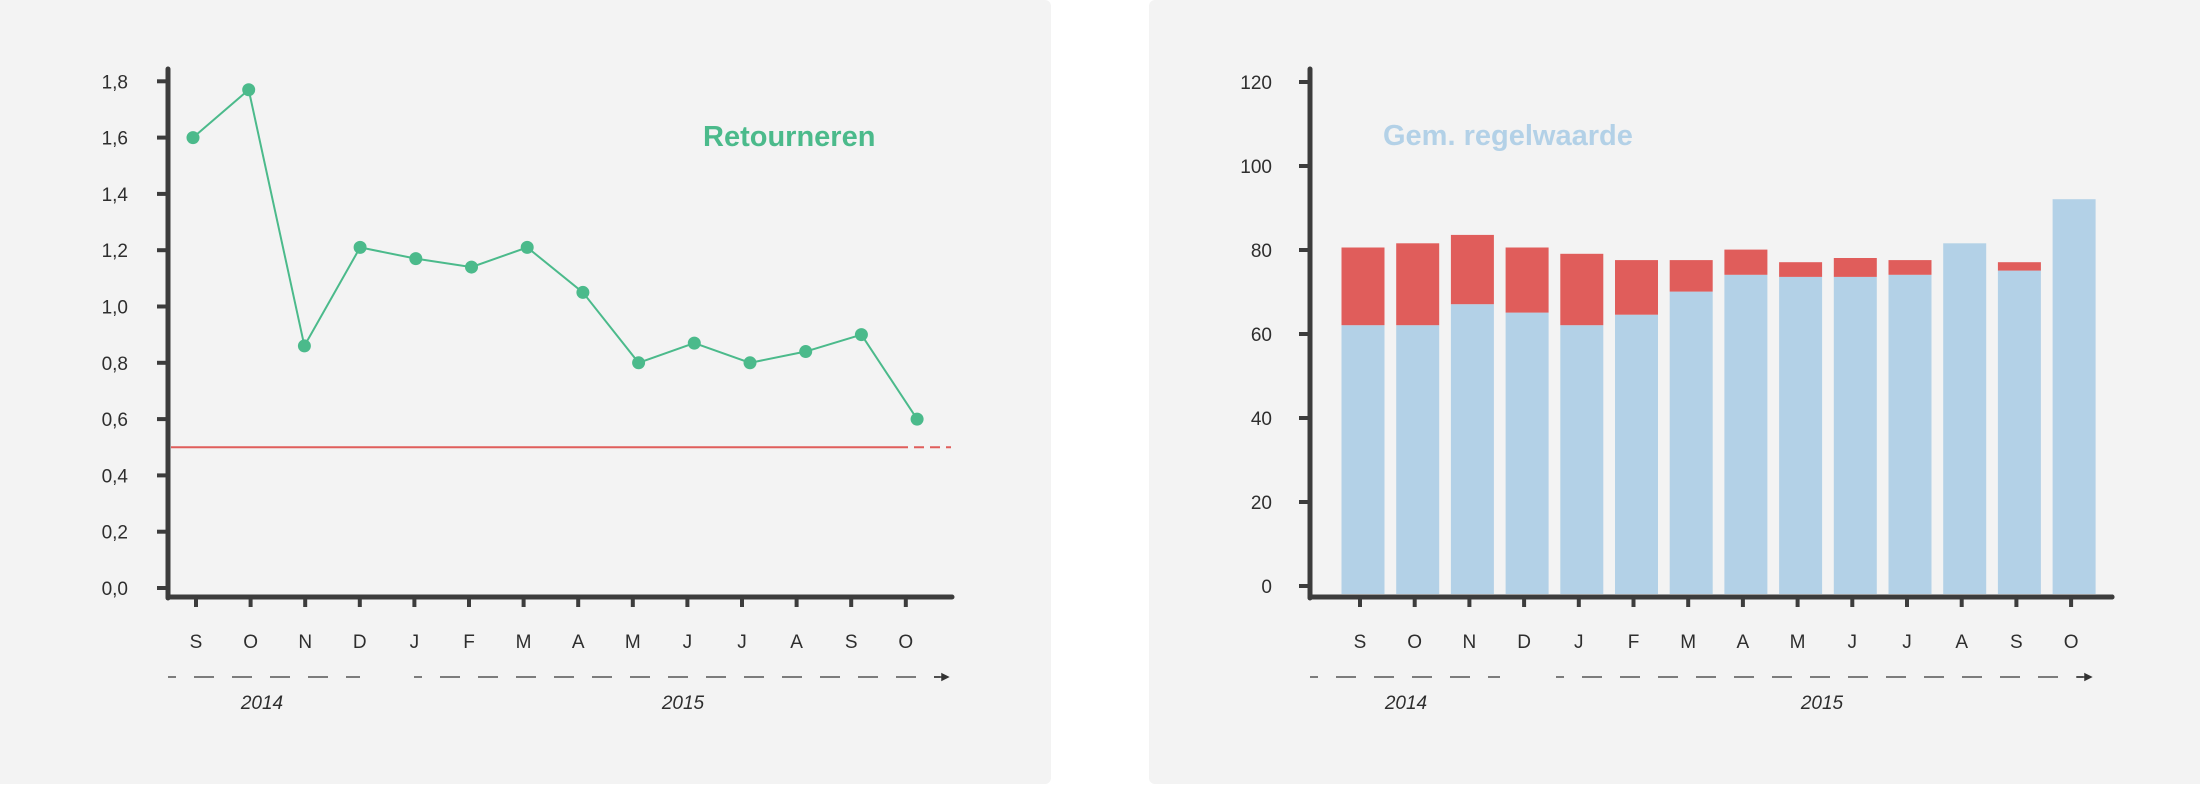  Describe the element at coordinates (115, 82) in the screenshot. I see `y-tick-label: 1,8` at that location.